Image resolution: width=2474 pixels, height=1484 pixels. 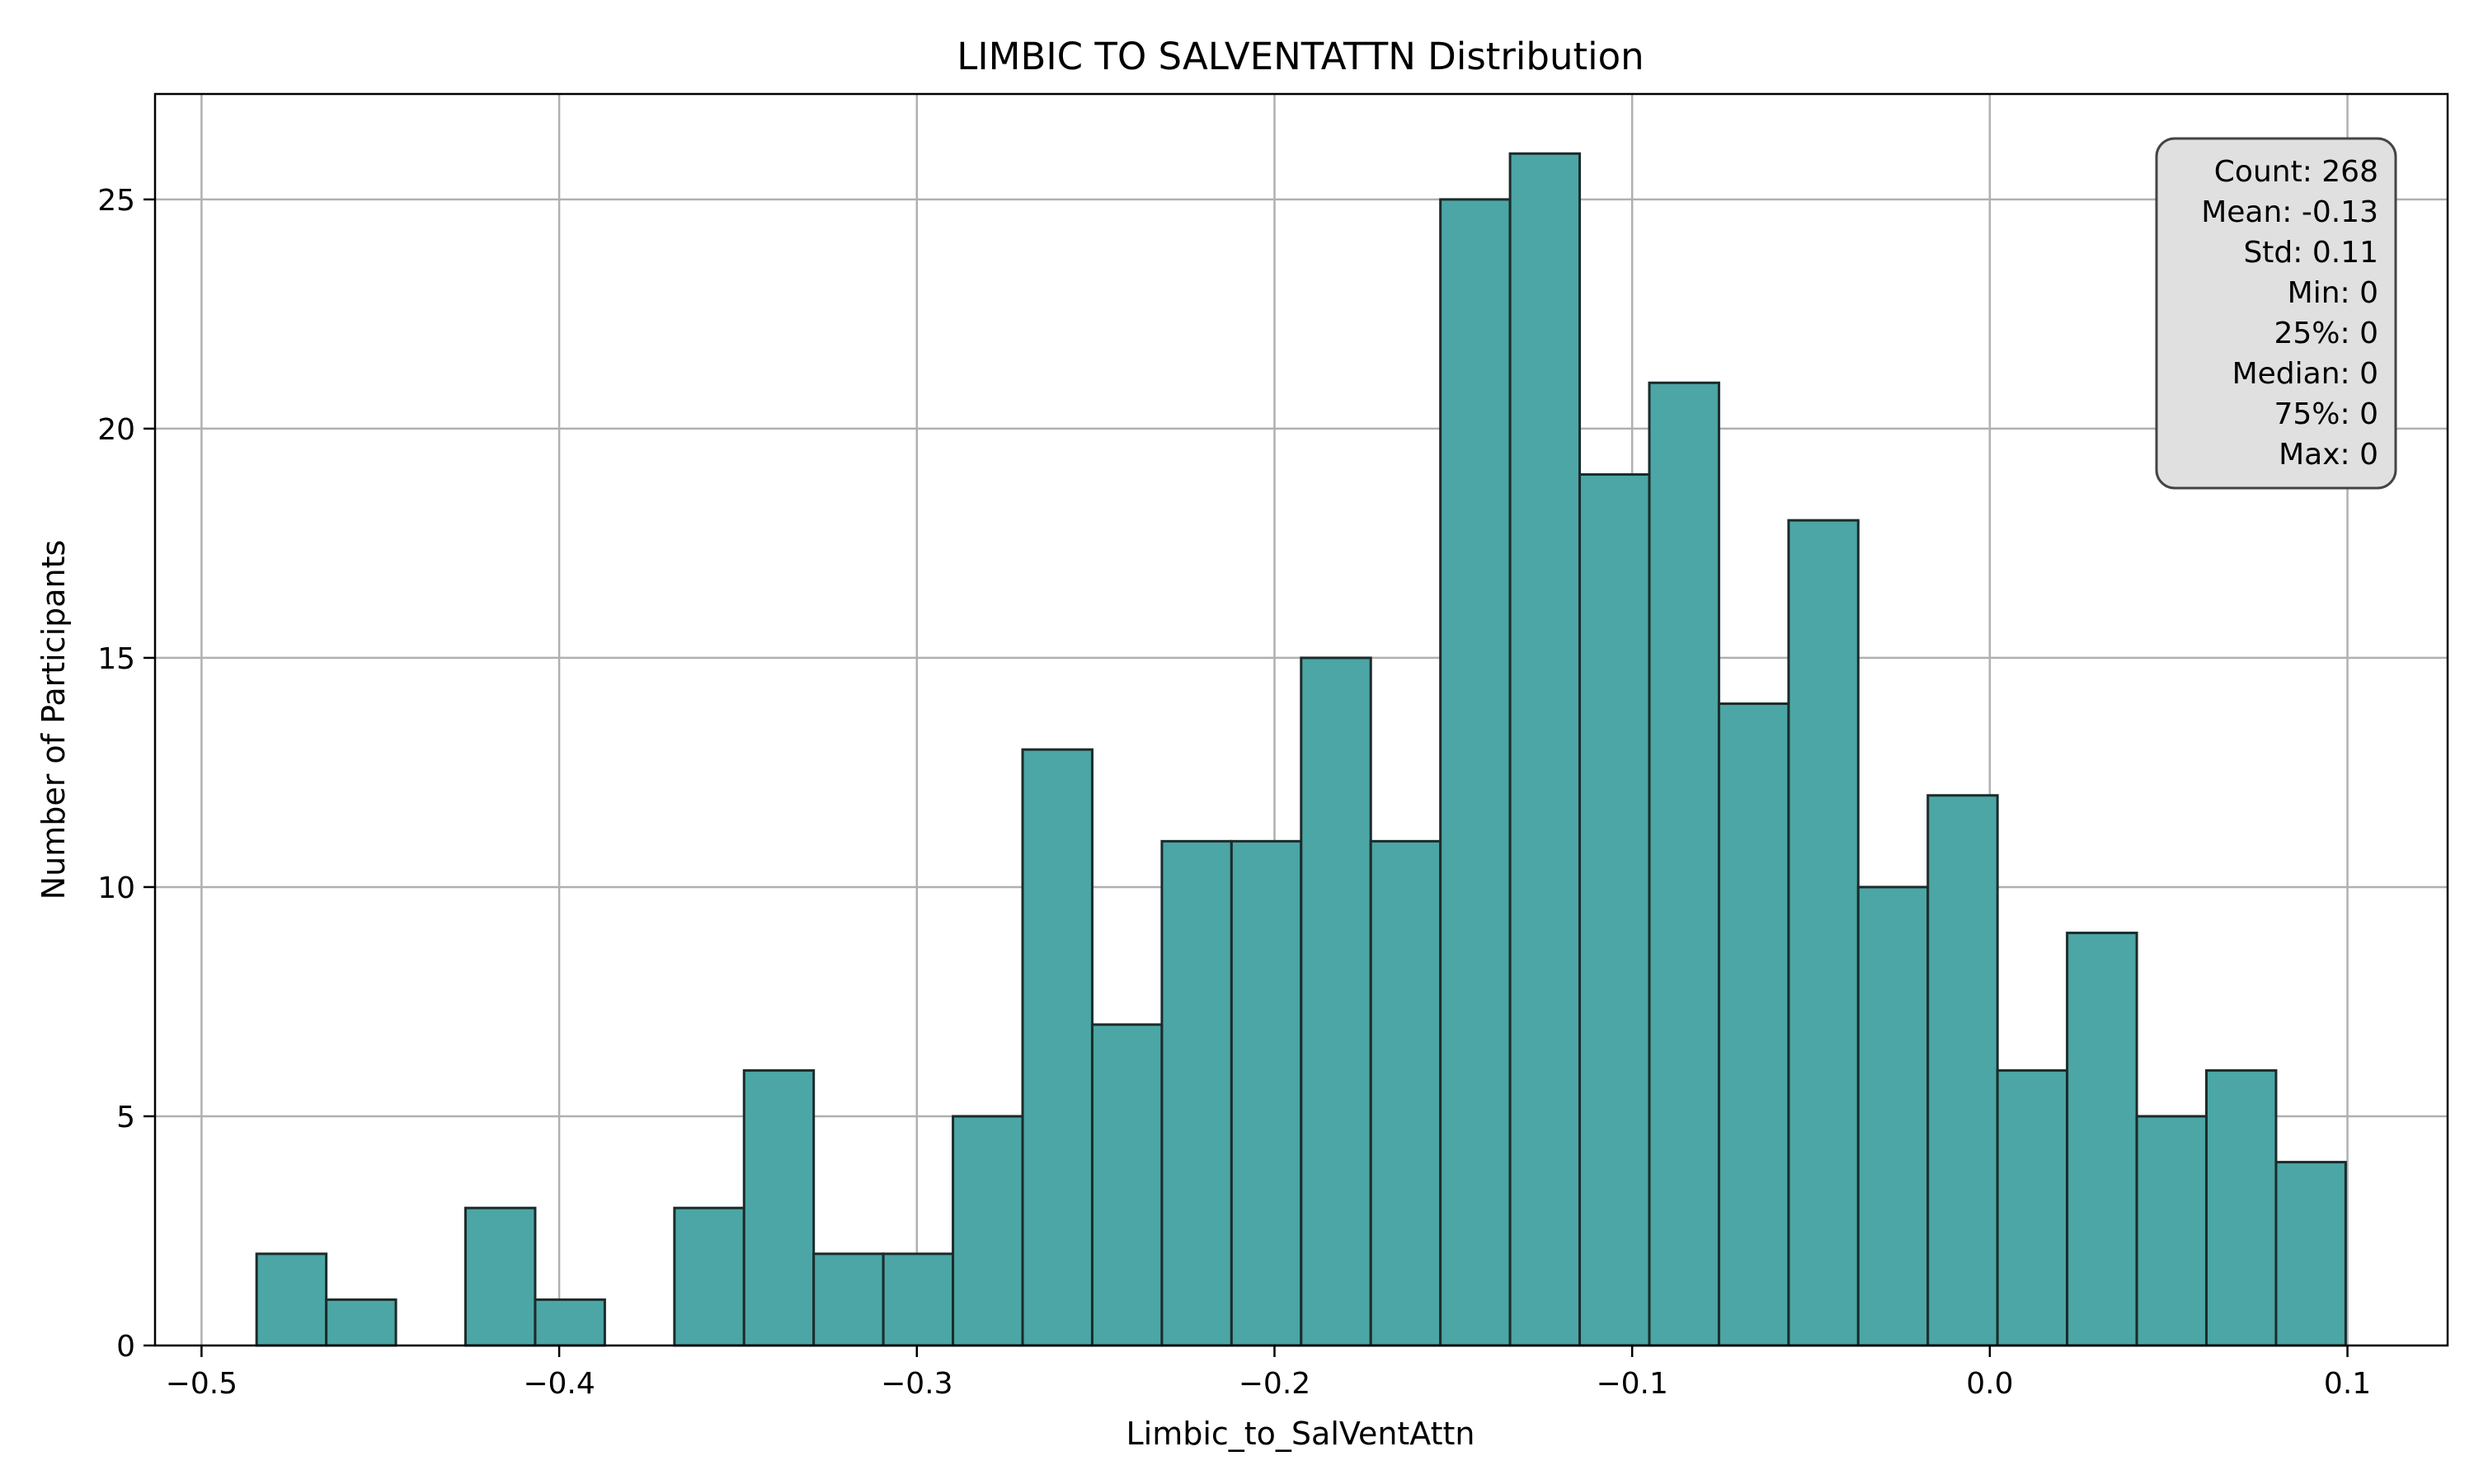 I want to click on stats-line-1: Mean: -0.13, so click(x=2289, y=212).